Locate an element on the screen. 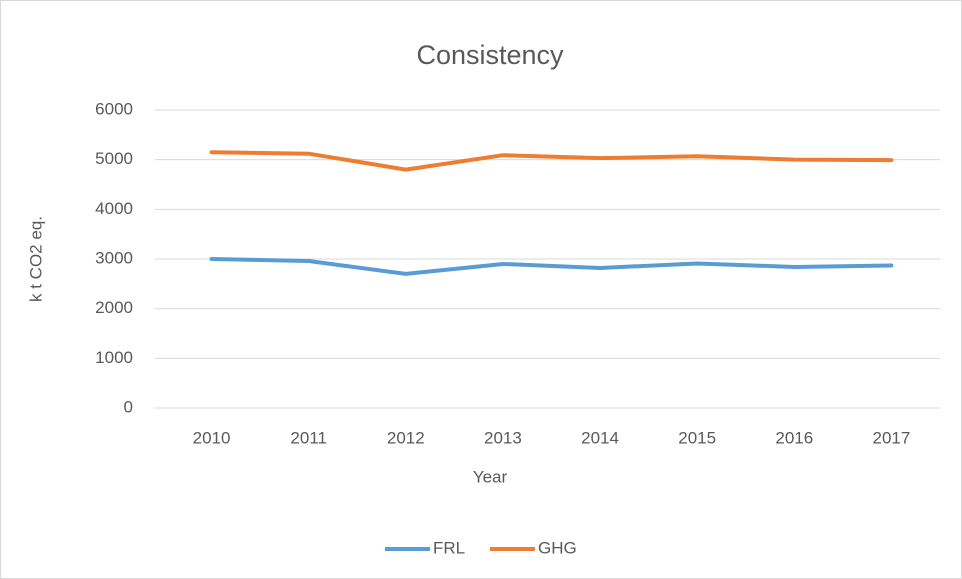 The height and width of the screenshot is (579, 962). y-tick-label: 0 is located at coordinates (128, 406).